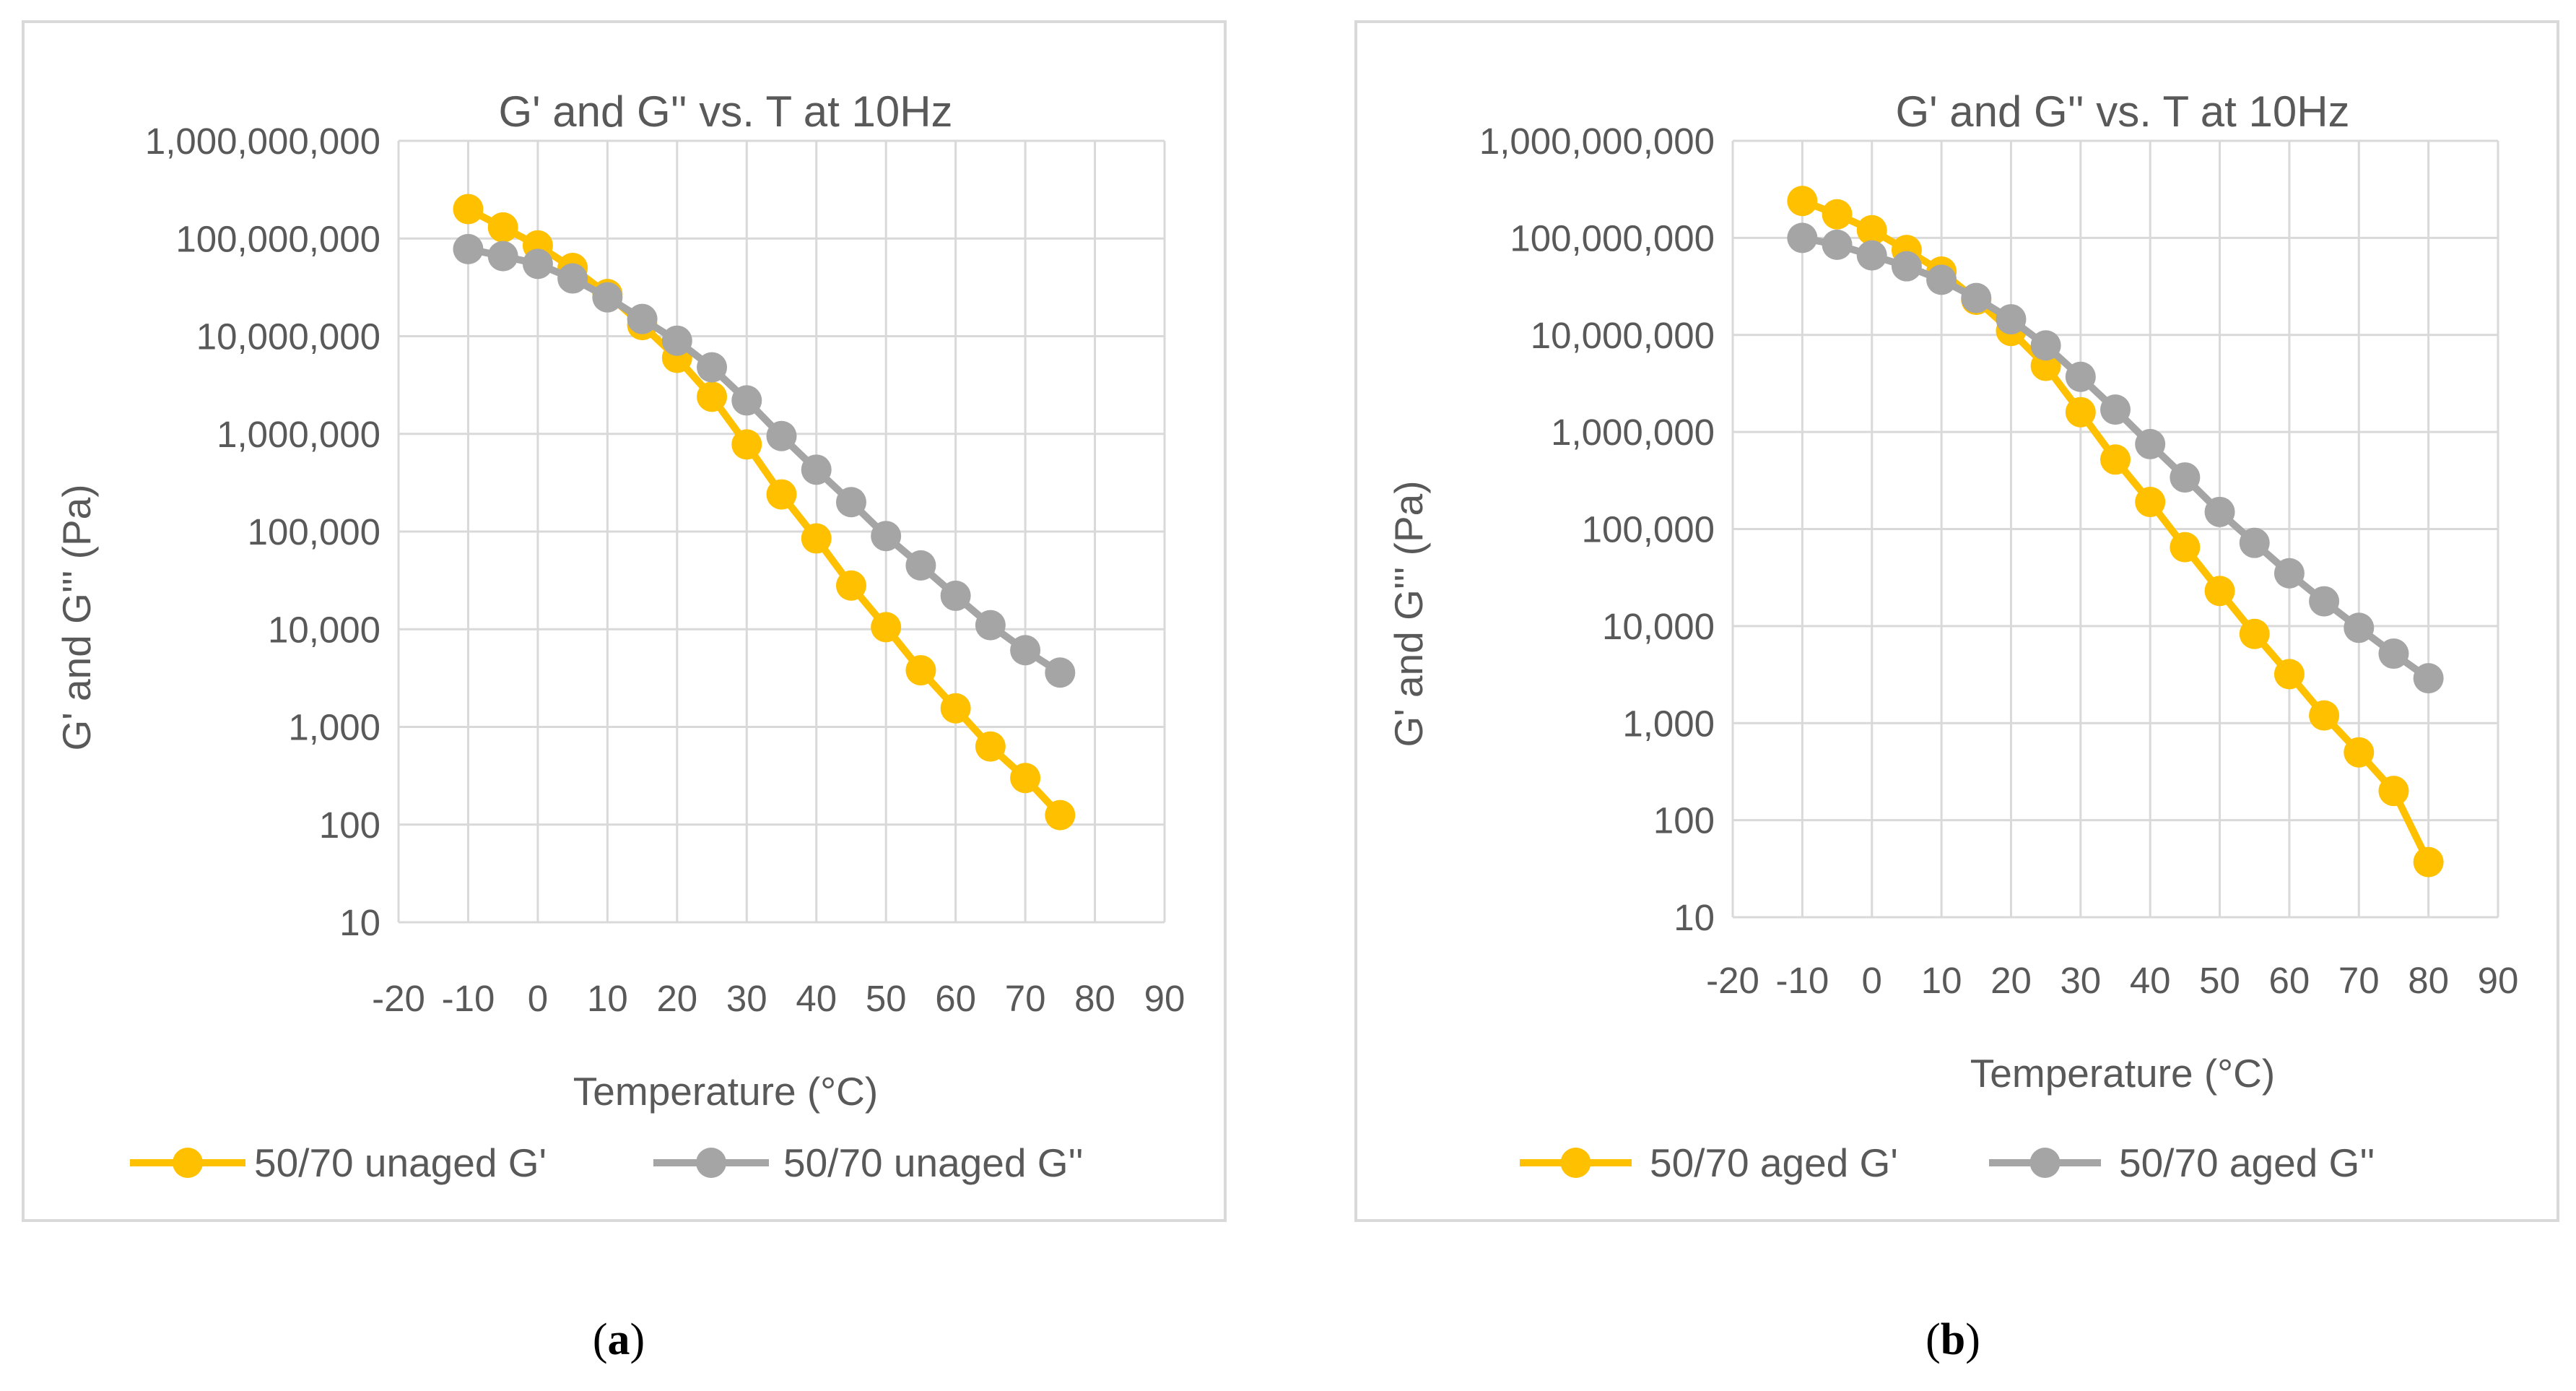  What do you see at coordinates (1684, 820) in the screenshot?
I see `chart-b-y-tick-label: 100` at bounding box center [1684, 820].